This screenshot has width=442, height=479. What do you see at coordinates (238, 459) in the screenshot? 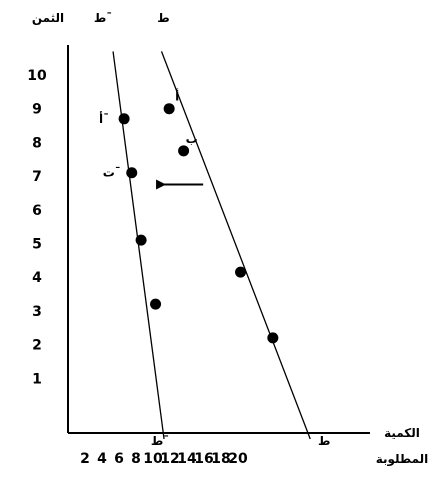
I see `x-tick-label: 20` at bounding box center [238, 459].